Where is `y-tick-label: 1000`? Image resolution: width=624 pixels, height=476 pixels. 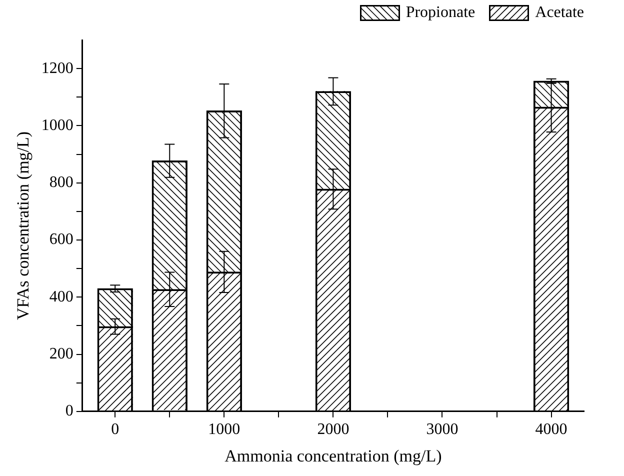 y-tick-label: 1000 is located at coordinates (57, 125).